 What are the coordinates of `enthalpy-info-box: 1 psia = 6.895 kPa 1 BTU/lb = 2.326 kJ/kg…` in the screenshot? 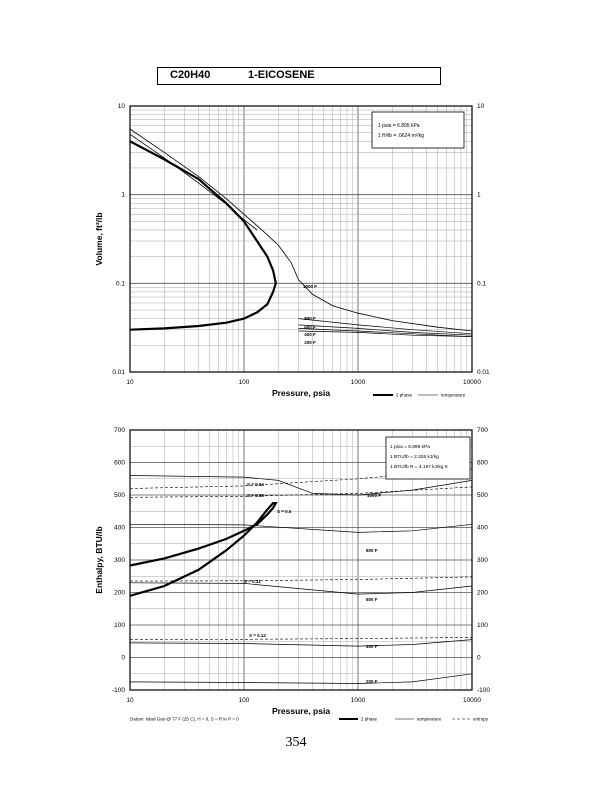 It's located at (428, 458).